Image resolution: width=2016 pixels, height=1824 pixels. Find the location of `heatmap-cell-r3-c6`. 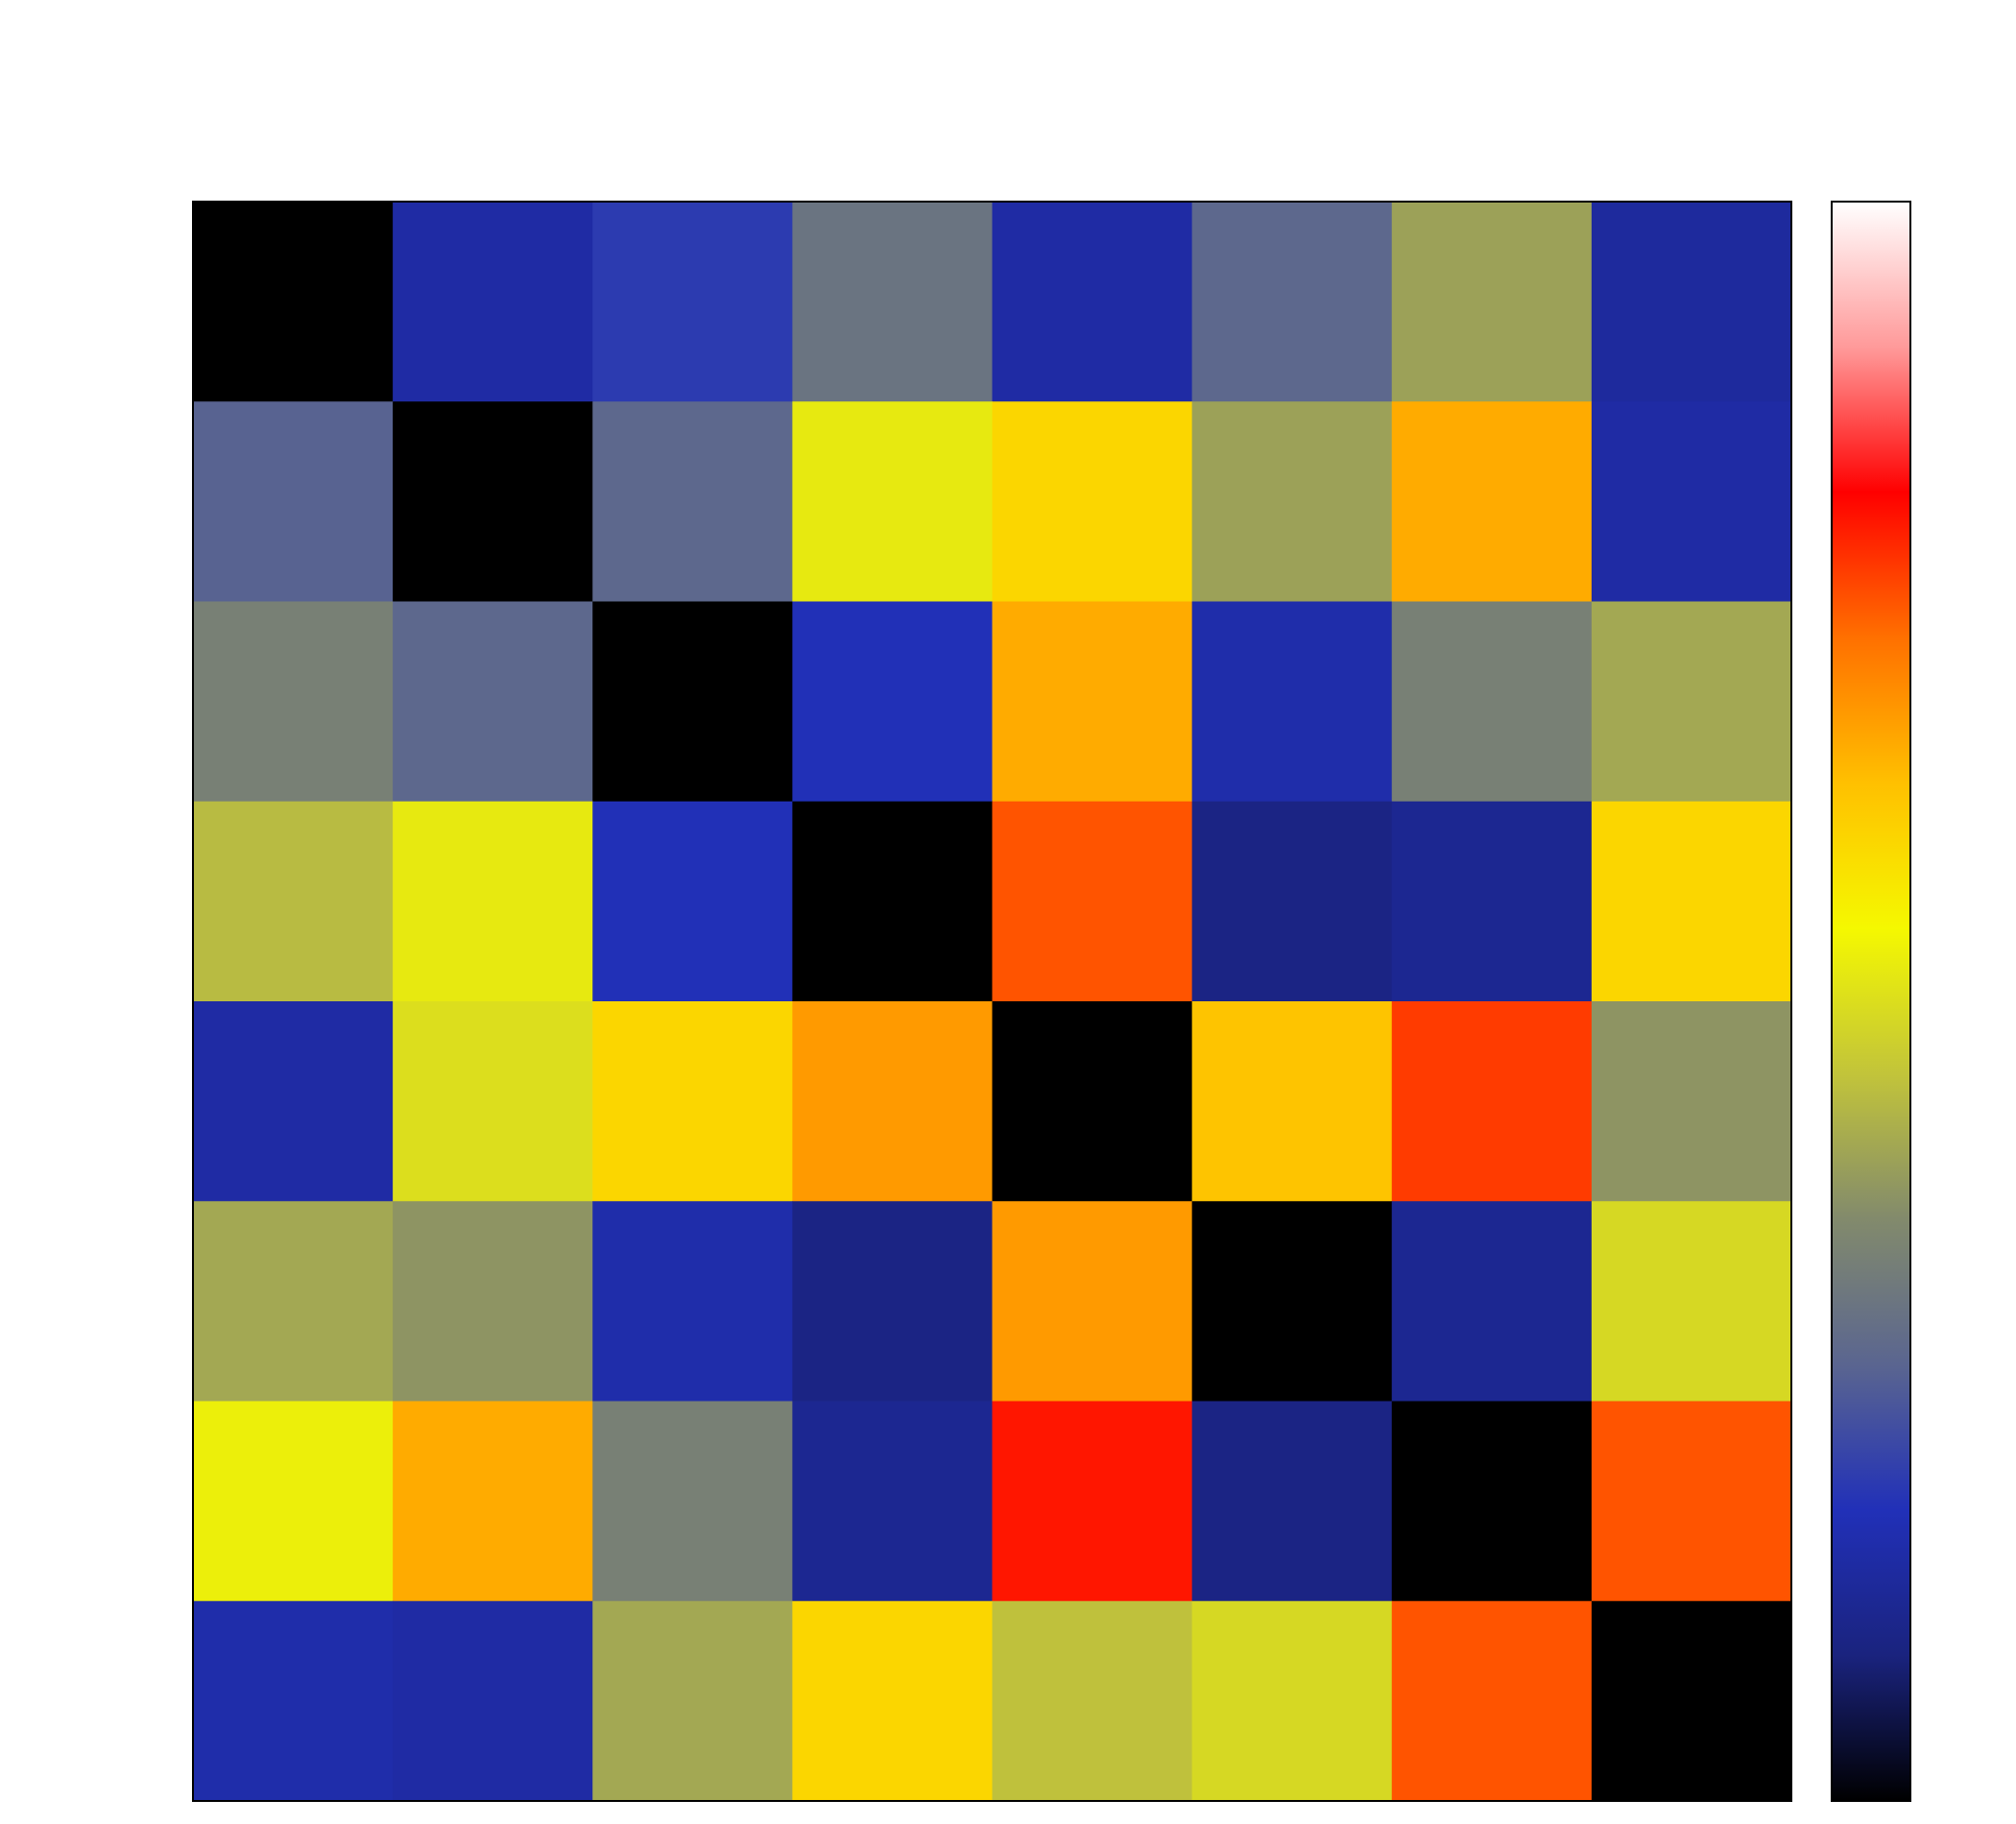

heatmap-cell-r3-c6 is located at coordinates (1492, 902).